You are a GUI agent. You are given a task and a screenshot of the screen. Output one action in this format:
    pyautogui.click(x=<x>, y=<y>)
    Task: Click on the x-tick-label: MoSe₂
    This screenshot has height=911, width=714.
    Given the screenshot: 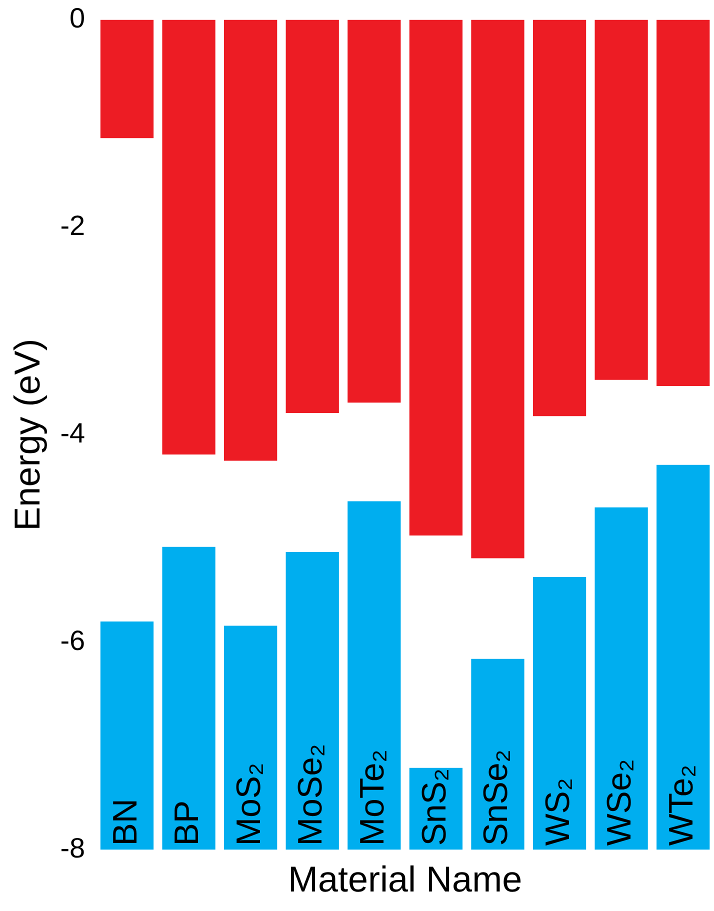 What is the action you would take?
    pyautogui.click(x=311, y=795)
    